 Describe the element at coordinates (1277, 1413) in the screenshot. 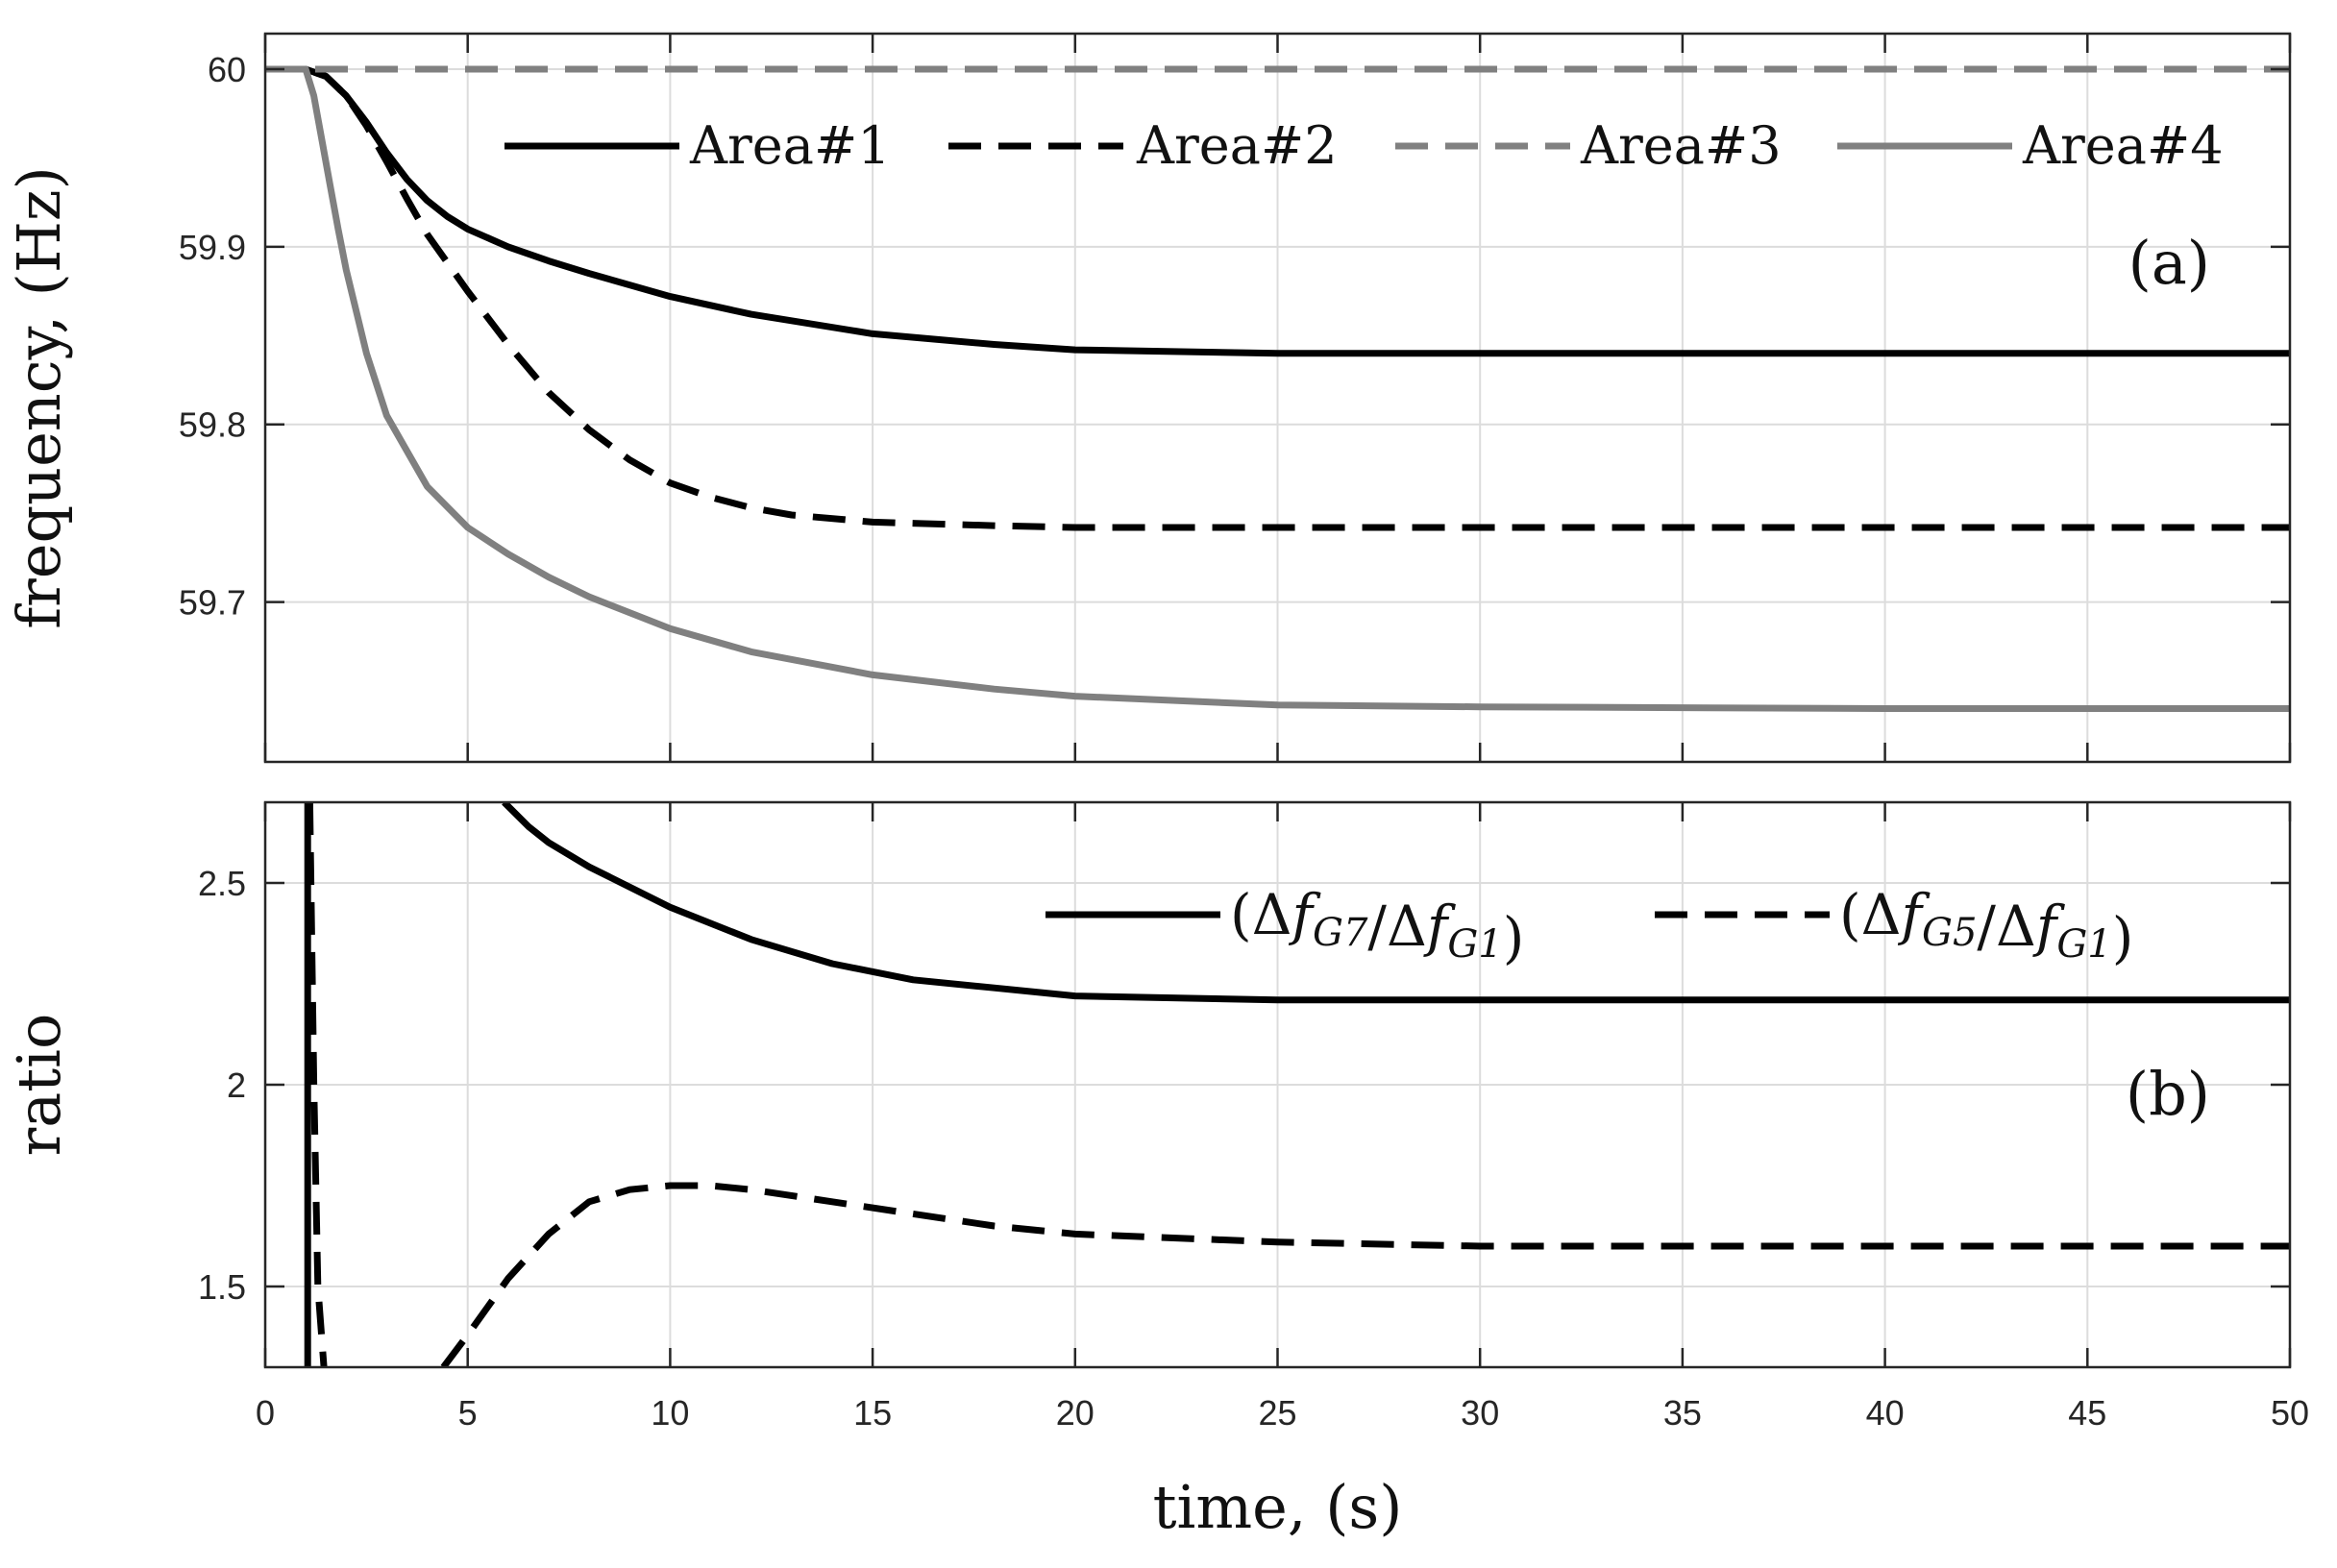

I see `x-tick-label: 25` at that location.